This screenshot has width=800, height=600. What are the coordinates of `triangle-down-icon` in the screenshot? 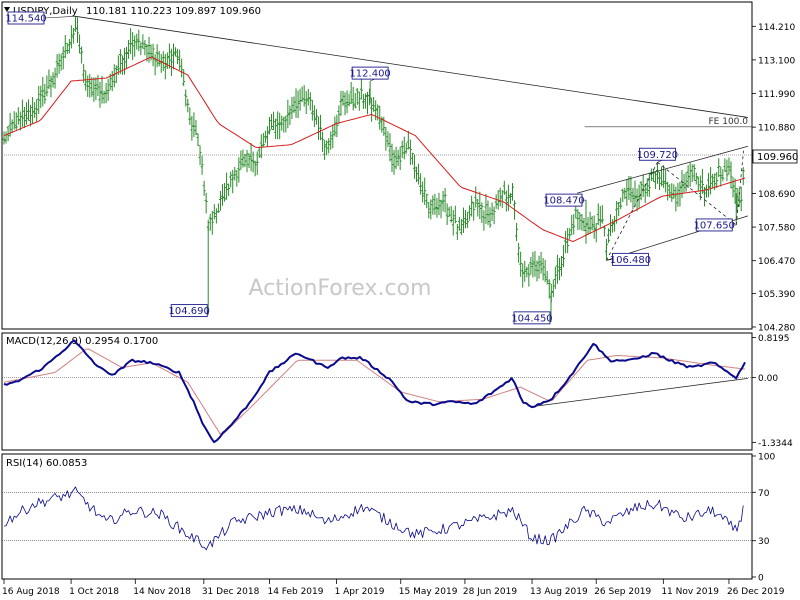 It's located at (7, 9).